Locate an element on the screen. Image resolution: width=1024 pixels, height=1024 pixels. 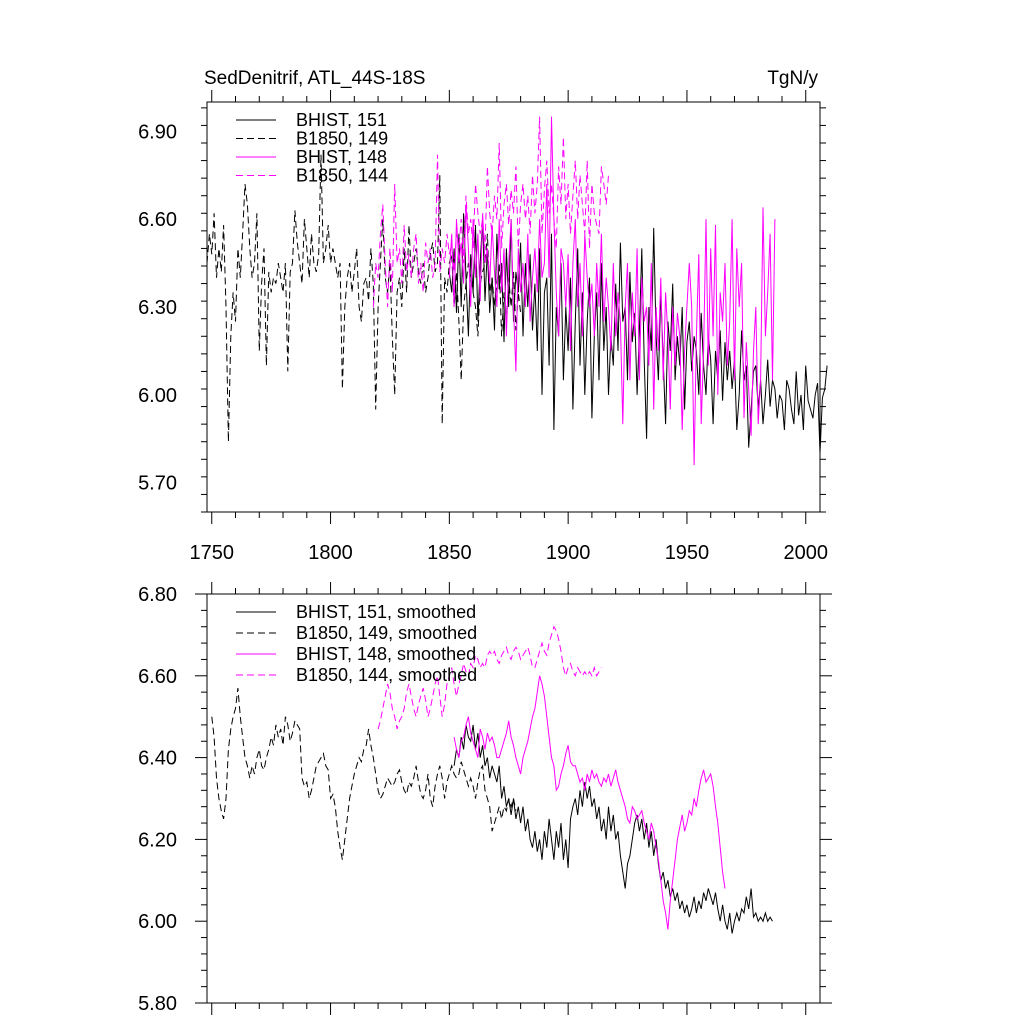
x-tick-label: 1750 is located at coordinates (212, 553).